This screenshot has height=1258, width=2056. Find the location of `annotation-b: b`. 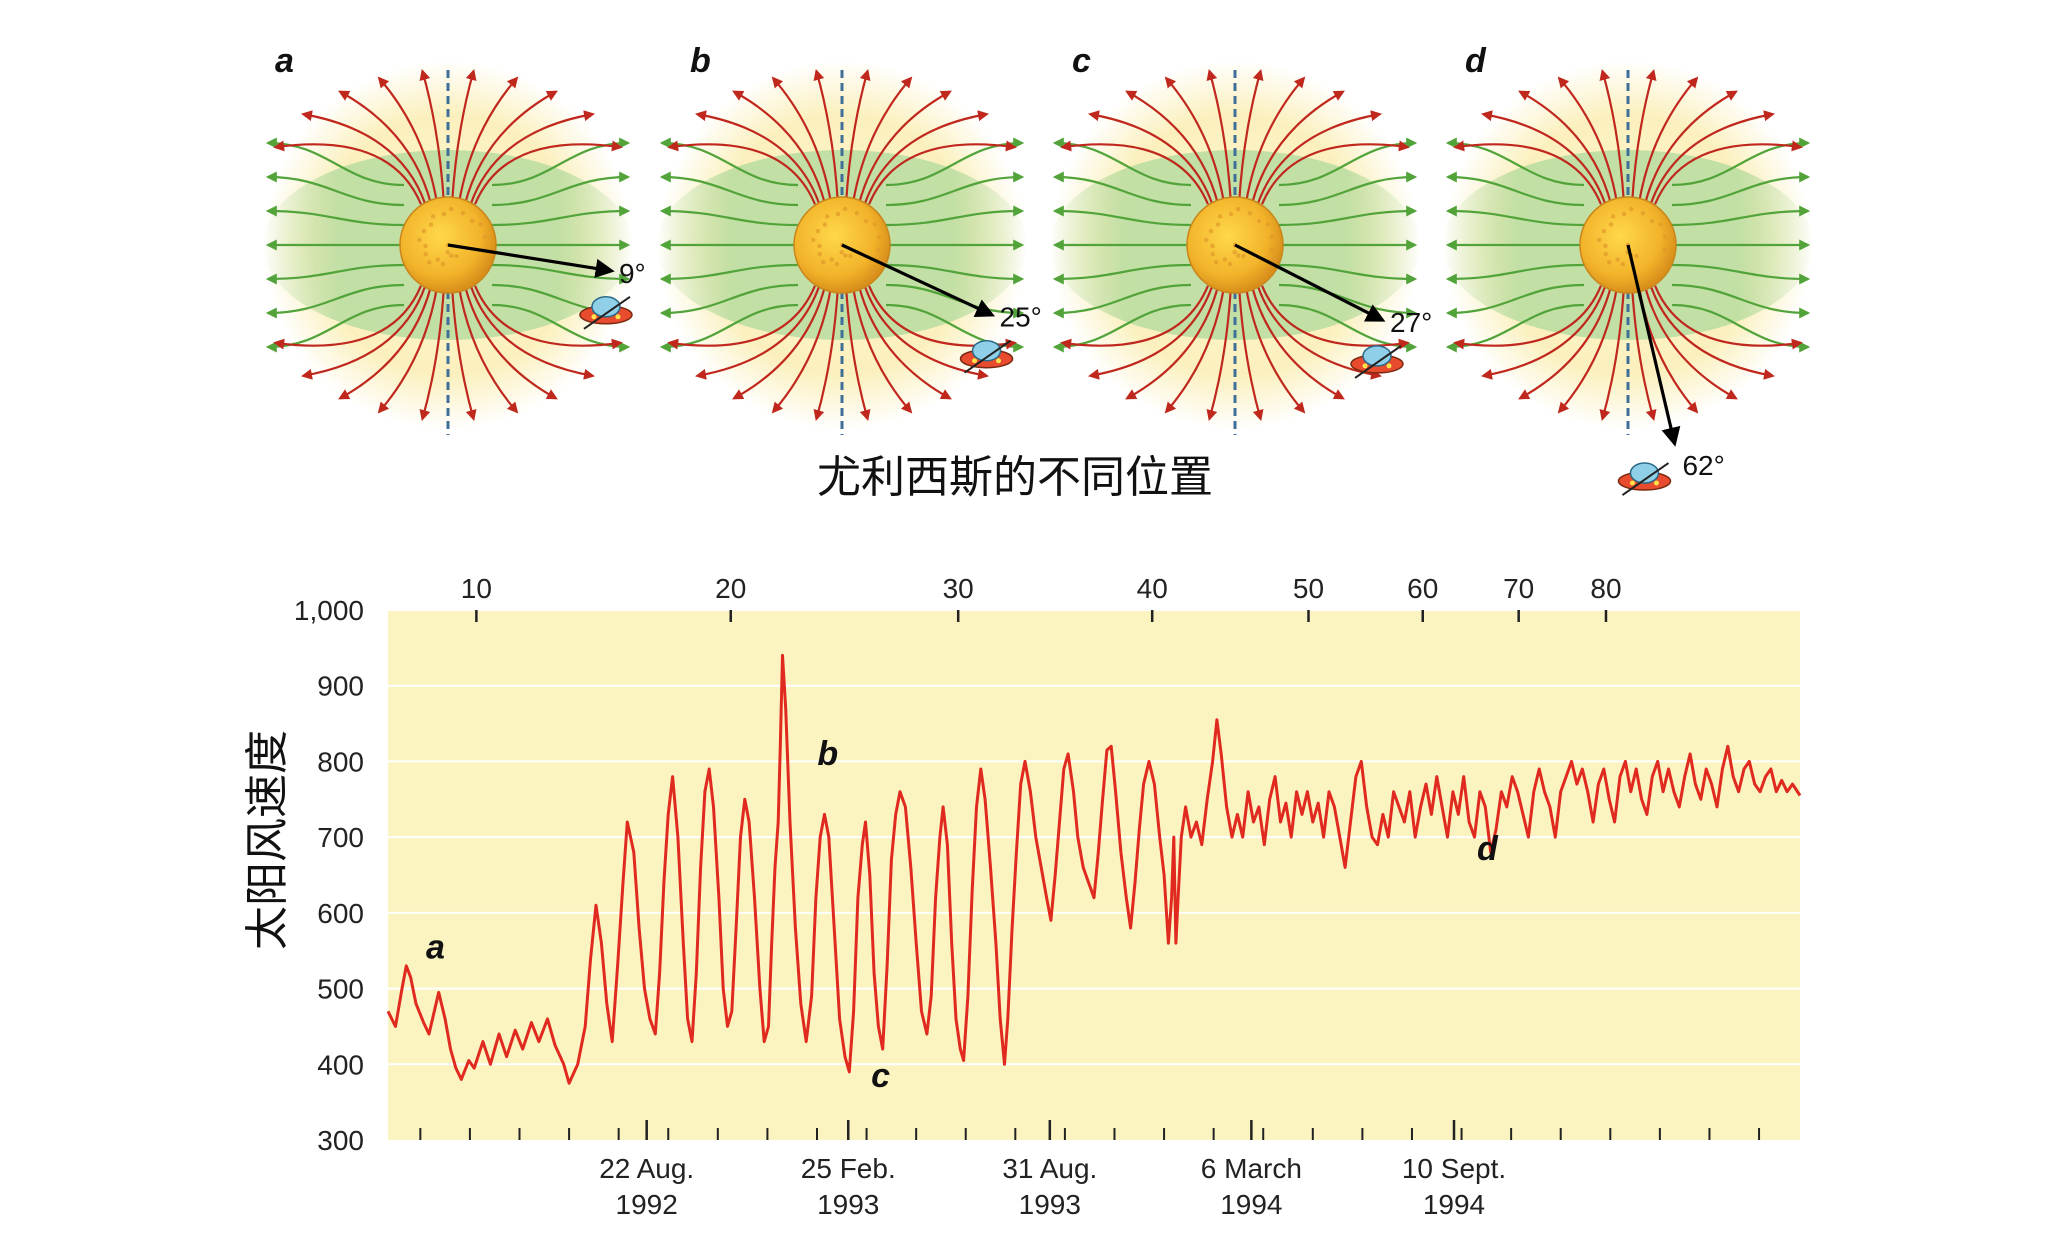

annotation-b: b is located at coordinates (827, 754).